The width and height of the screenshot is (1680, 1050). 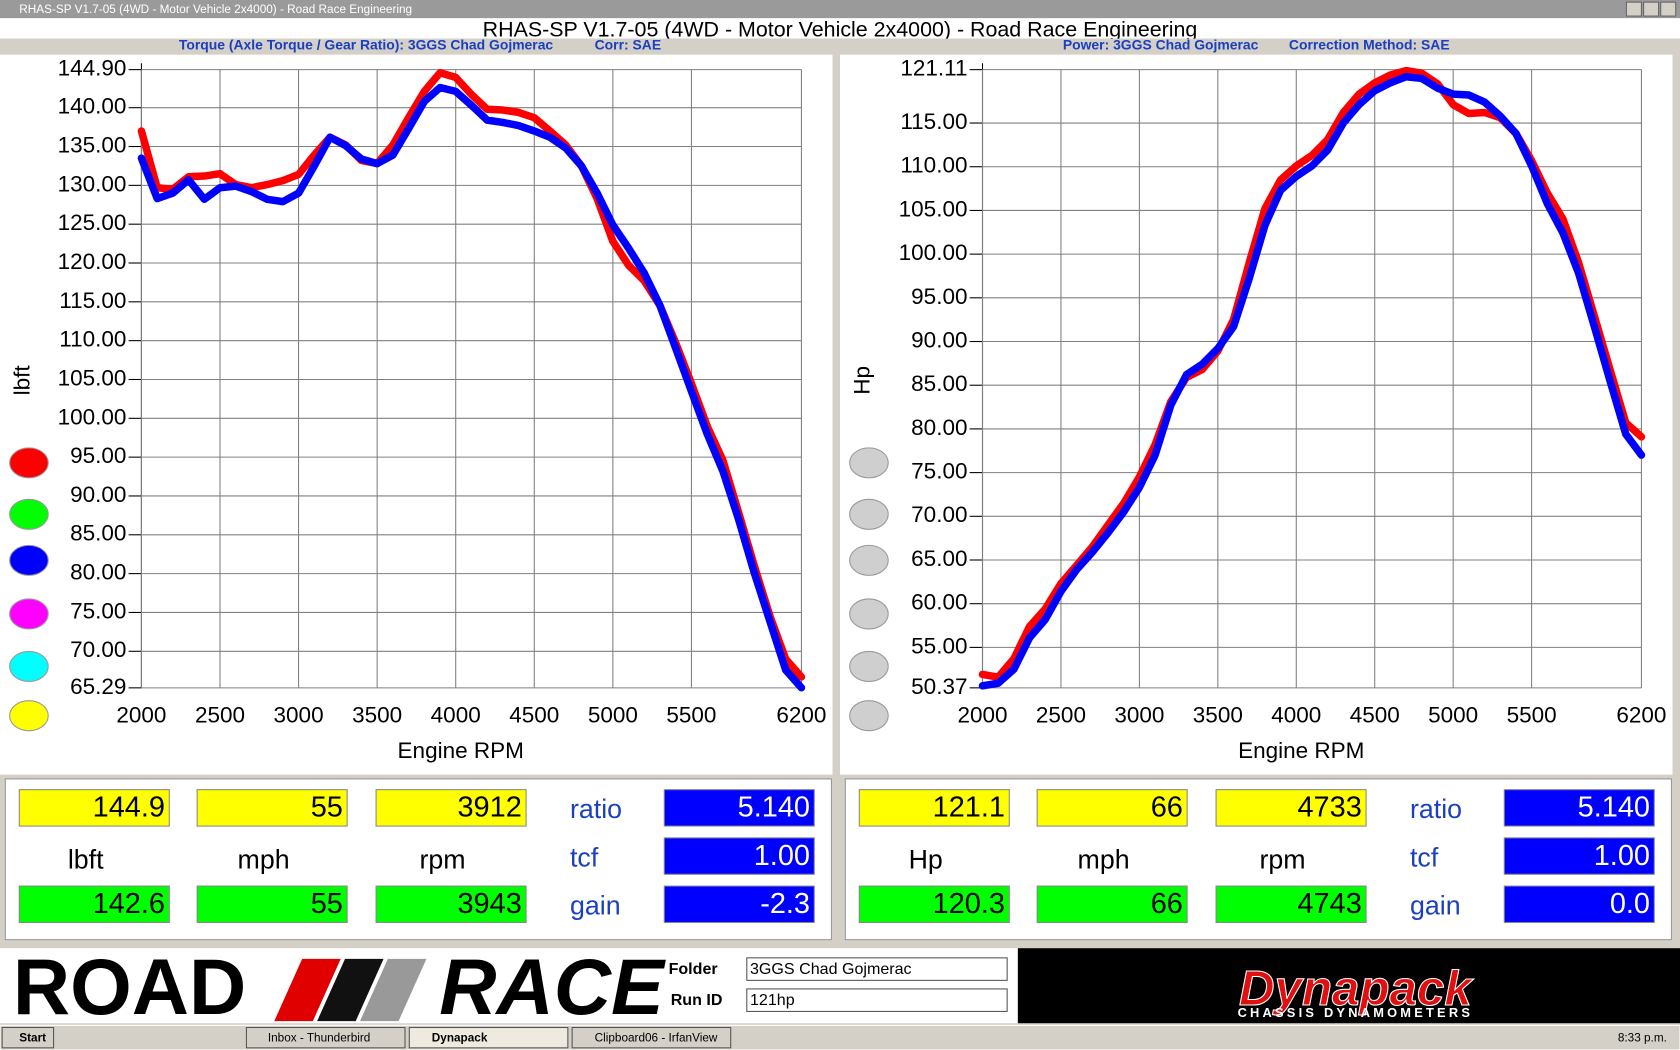 I want to click on unit-label: rpm, so click(x=1282, y=860).